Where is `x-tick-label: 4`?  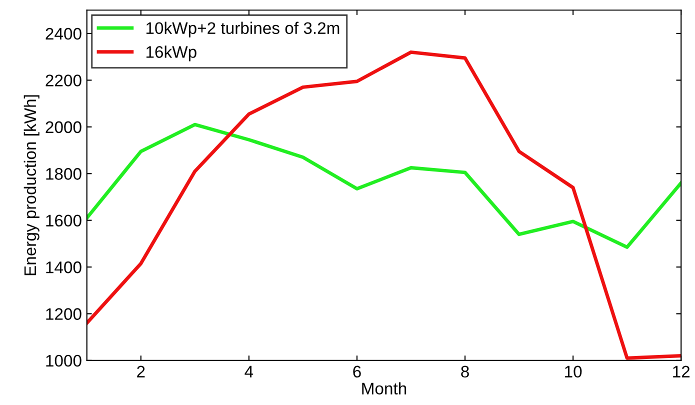
x-tick-label: 4 is located at coordinates (249, 372).